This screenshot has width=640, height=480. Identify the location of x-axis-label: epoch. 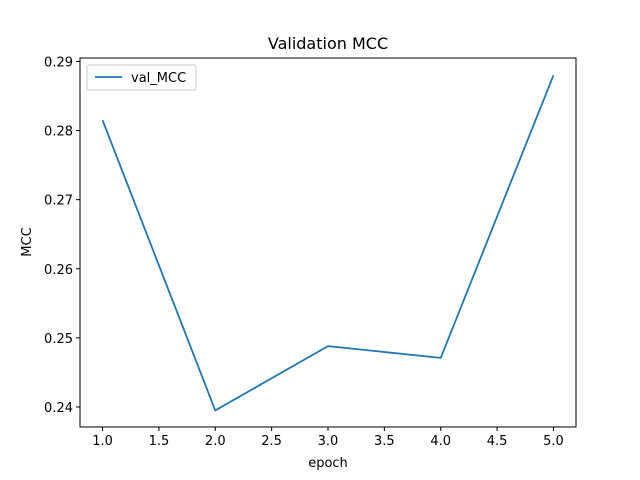
(328, 463).